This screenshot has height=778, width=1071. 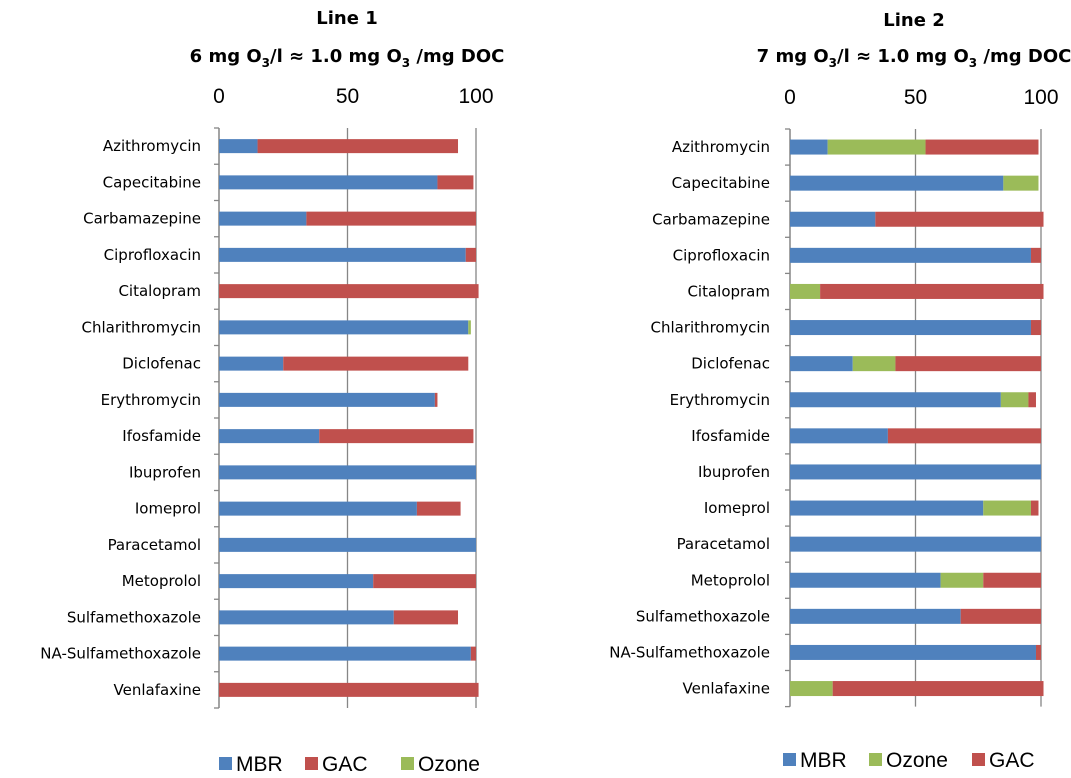 I want to click on x-tick-label: 50, so click(x=915, y=97).